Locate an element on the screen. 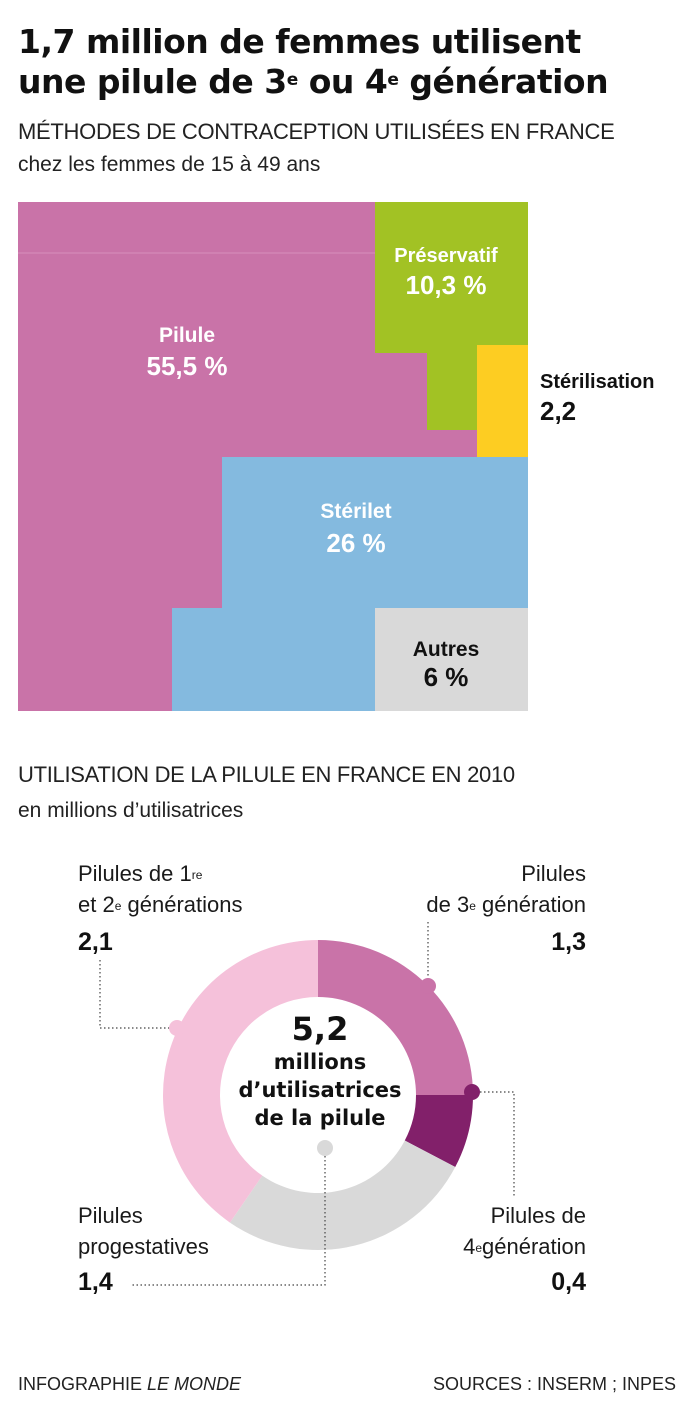  donut-total-text-1: millions is located at coordinates (320, 1062).